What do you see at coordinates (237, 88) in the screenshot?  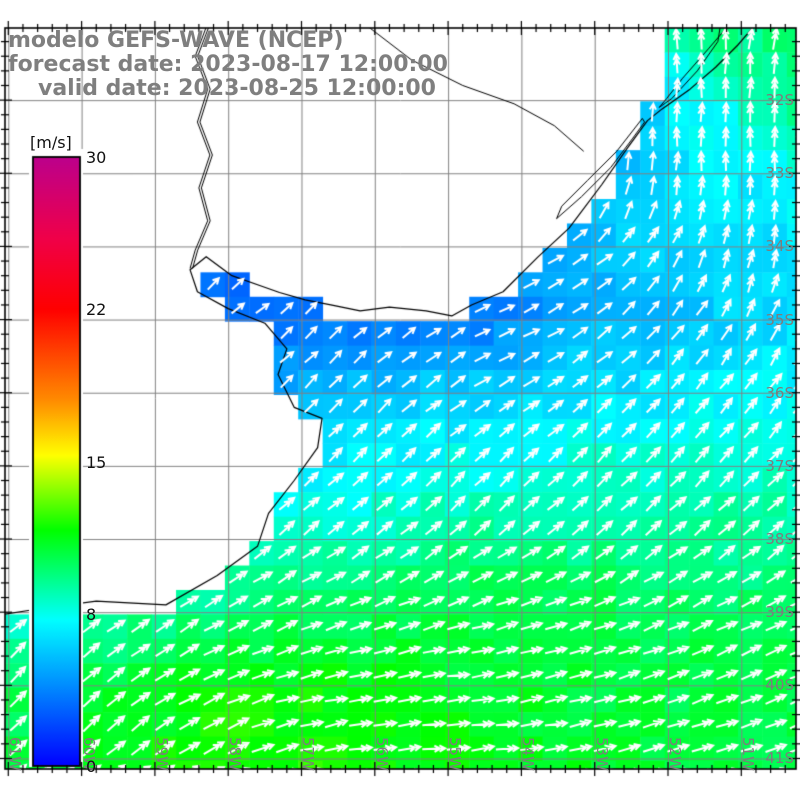 I see `valid-date-label: valid date: 2023-08-25 12:00:00` at bounding box center [237, 88].